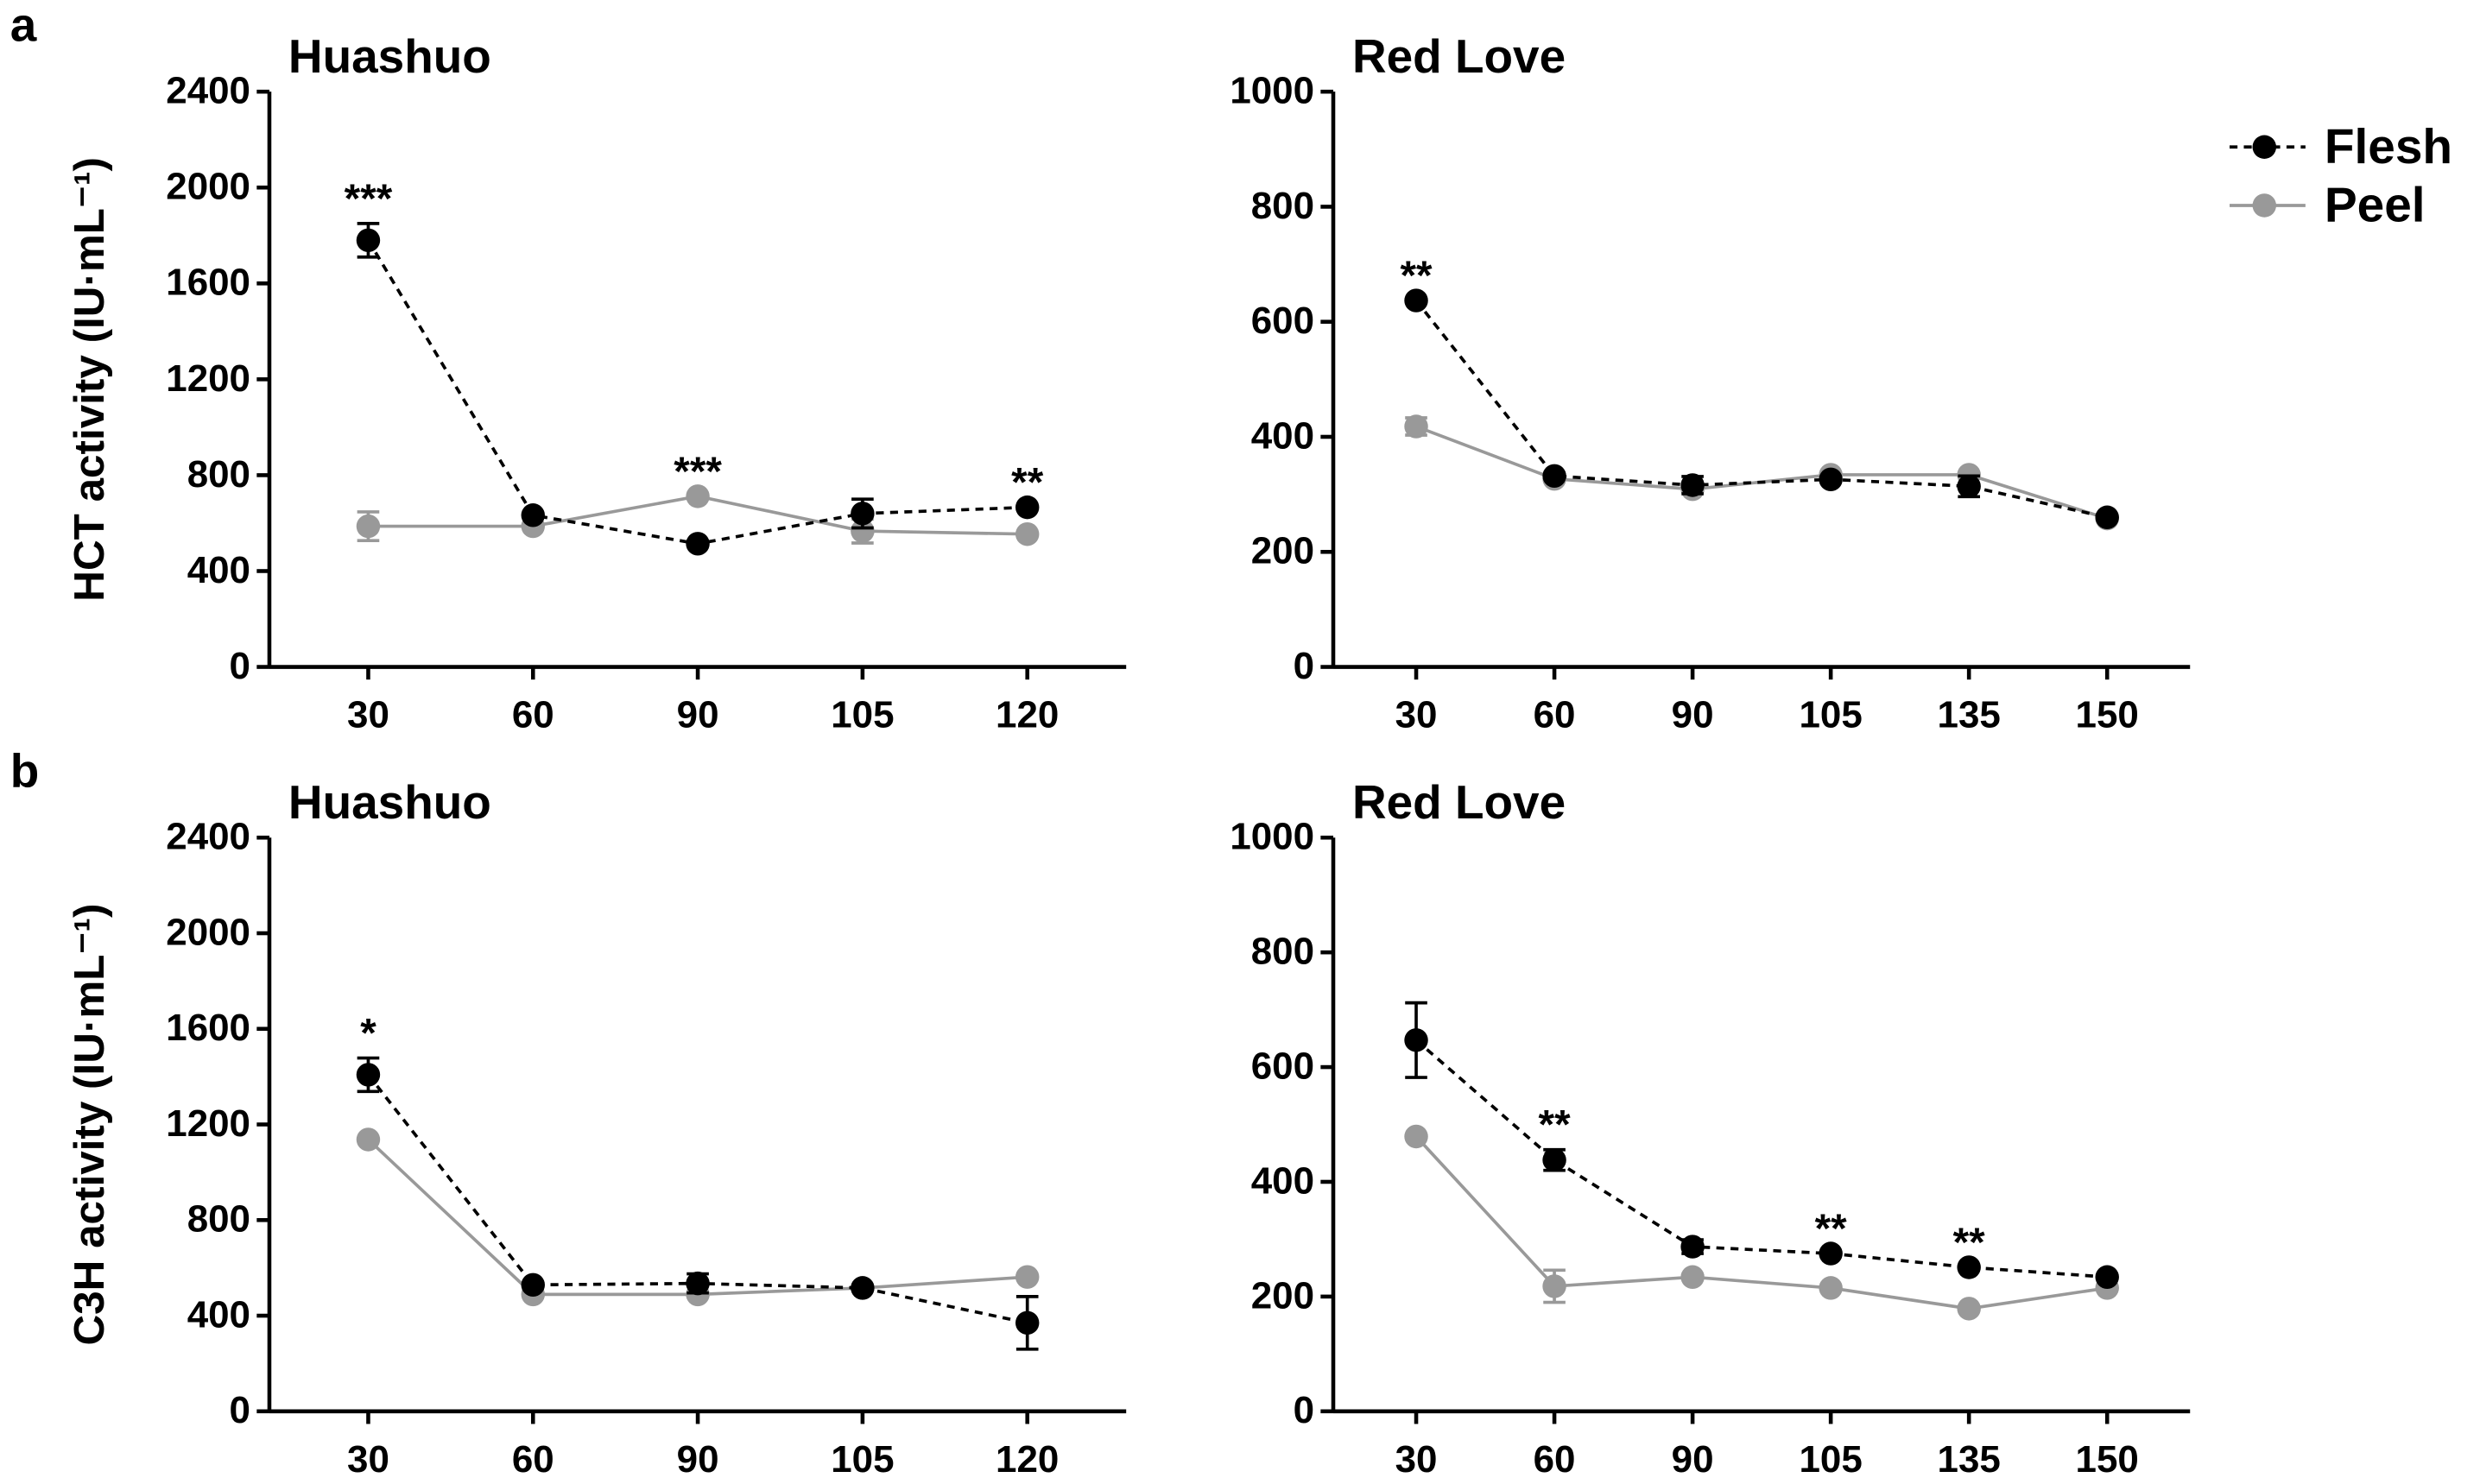 The height and width of the screenshot is (1484, 2480). Describe the element at coordinates (25, 771) in the screenshot. I see `panel-label: b` at that location.